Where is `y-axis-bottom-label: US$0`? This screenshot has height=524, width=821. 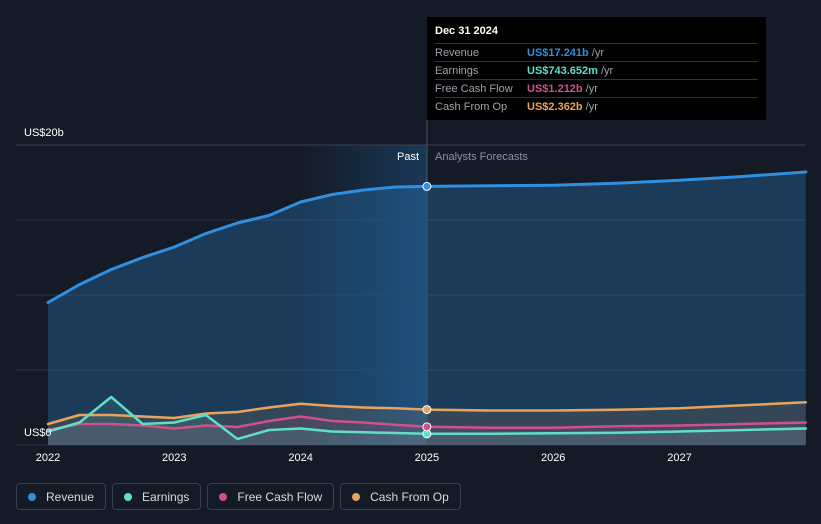 y-axis-bottom-label: US$0 is located at coordinates (38, 433).